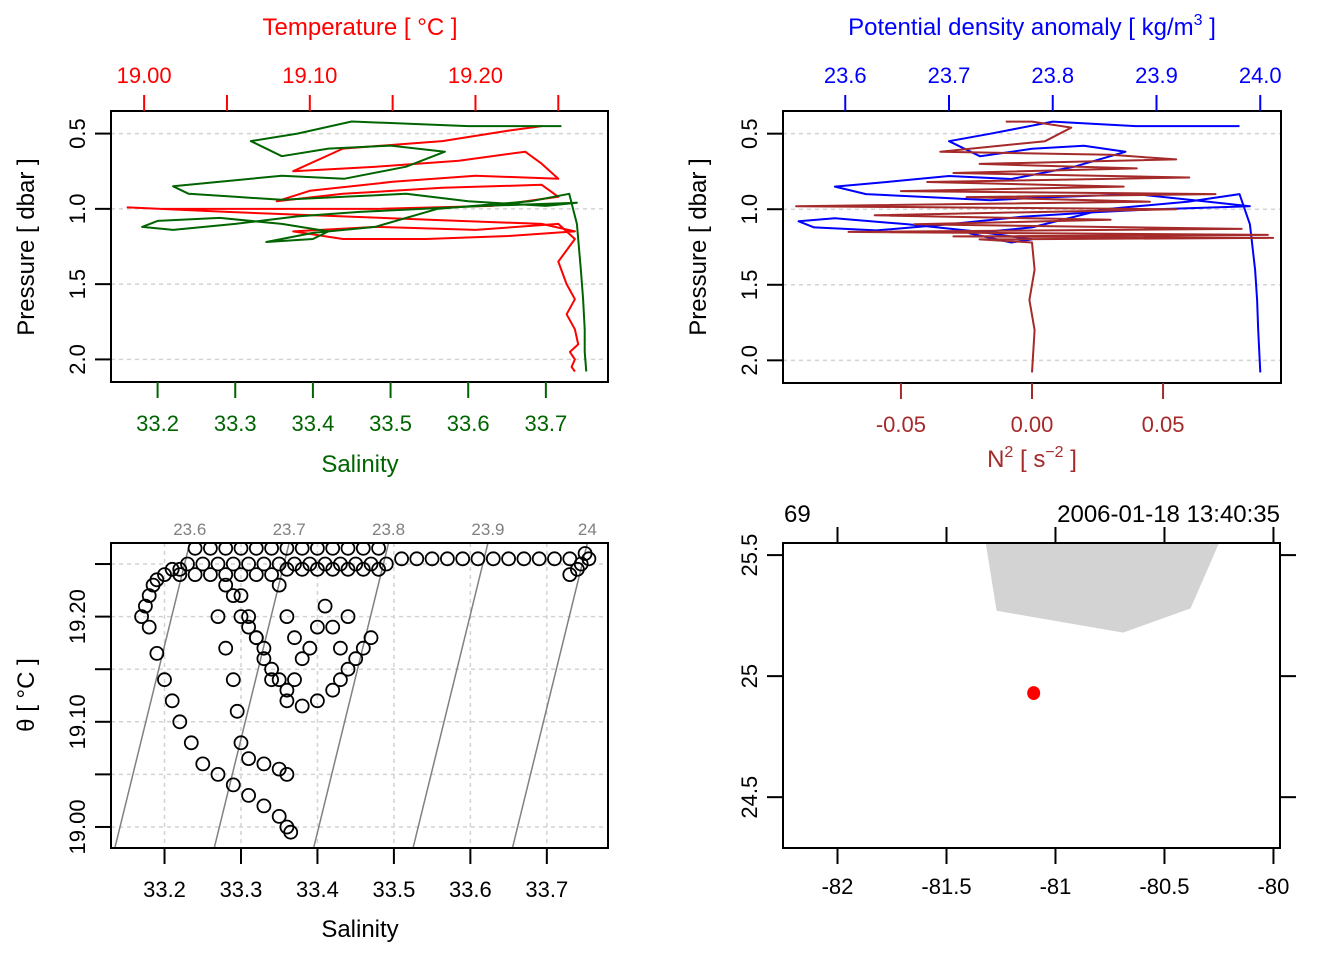 The height and width of the screenshot is (960, 1344). What do you see at coordinates (390, 423) in the screenshot?
I see `bottom-tick-label: 33.5` at bounding box center [390, 423].